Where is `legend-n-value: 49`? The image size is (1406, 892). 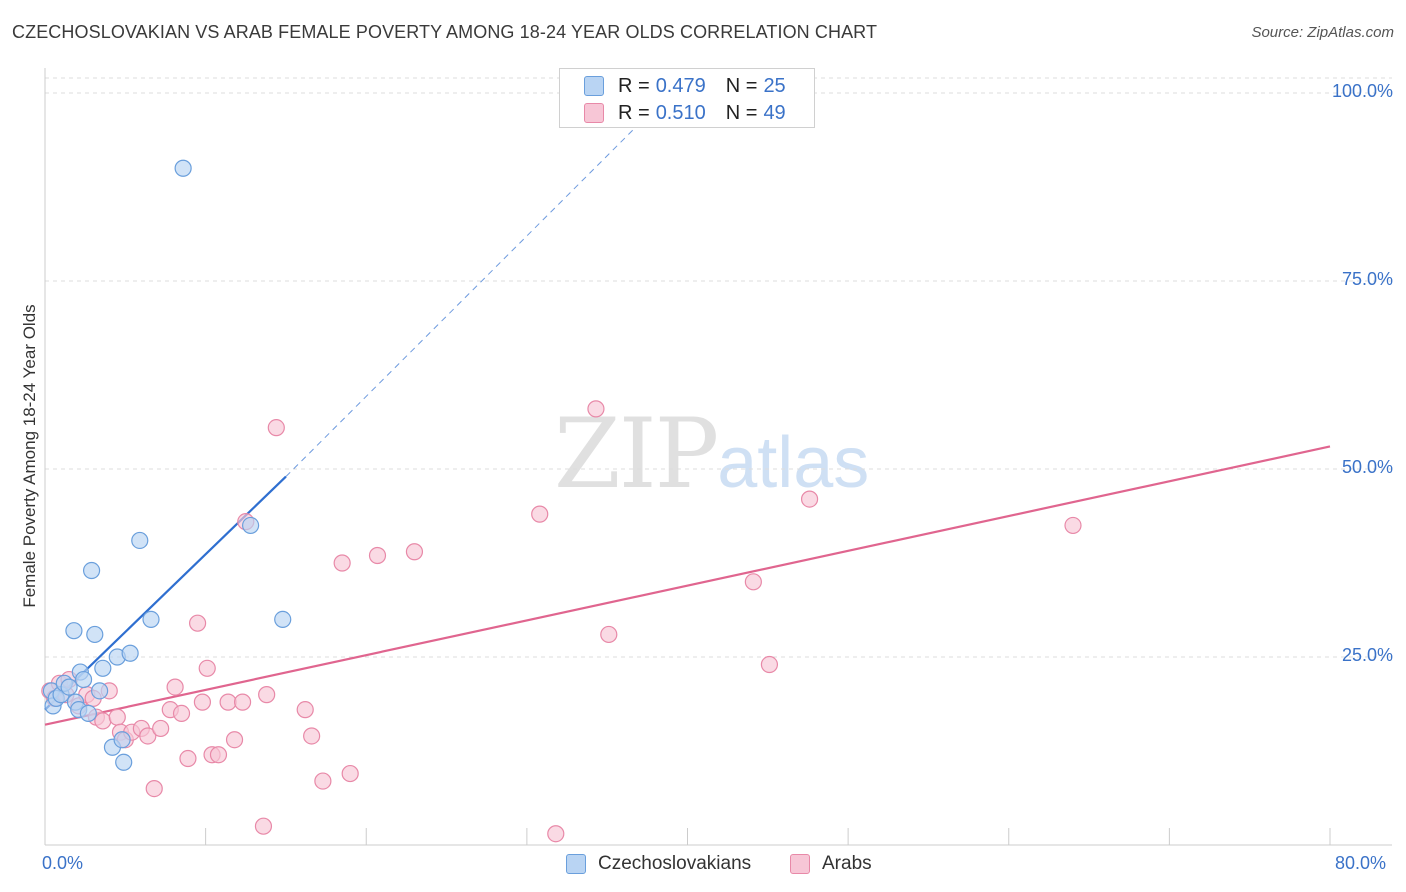
legend-n-value: 49 is located at coordinates (774, 112).